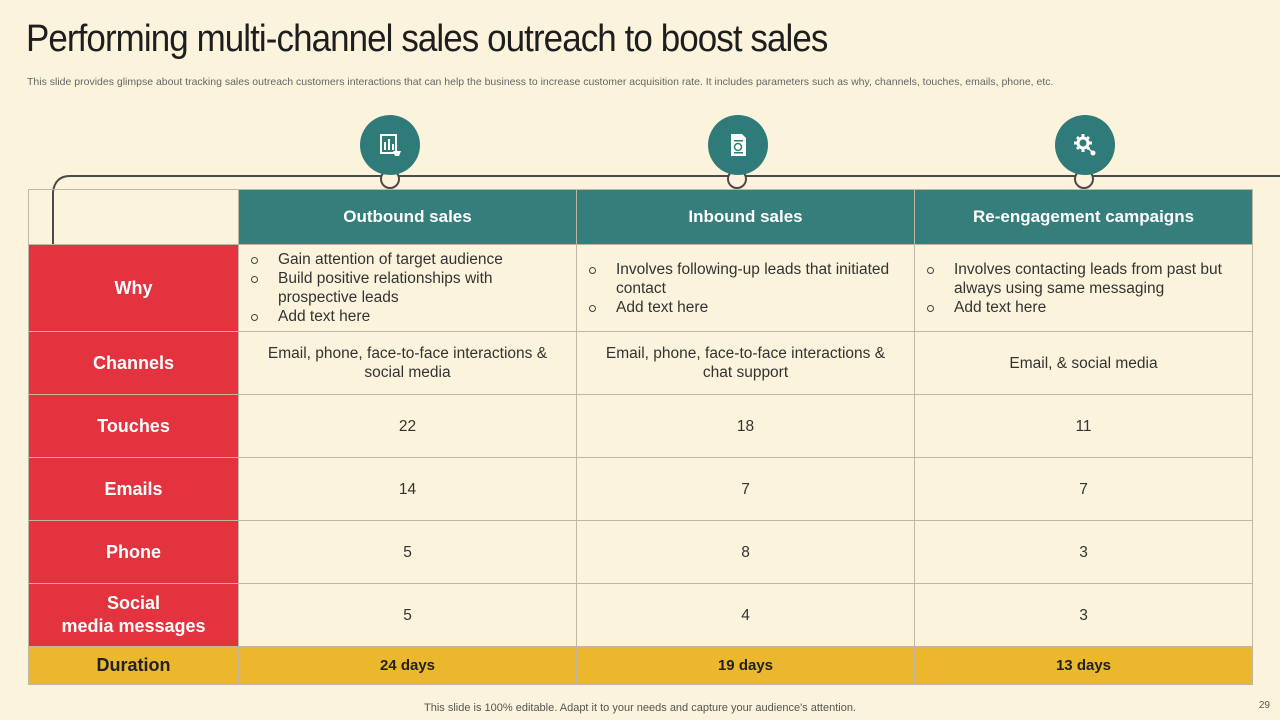 Image resolution: width=1280 pixels, height=720 pixels. What do you see at coordinates (738, 145) in the screenshot?
I see `document-chart-icon` at bounding box center [738, 145].